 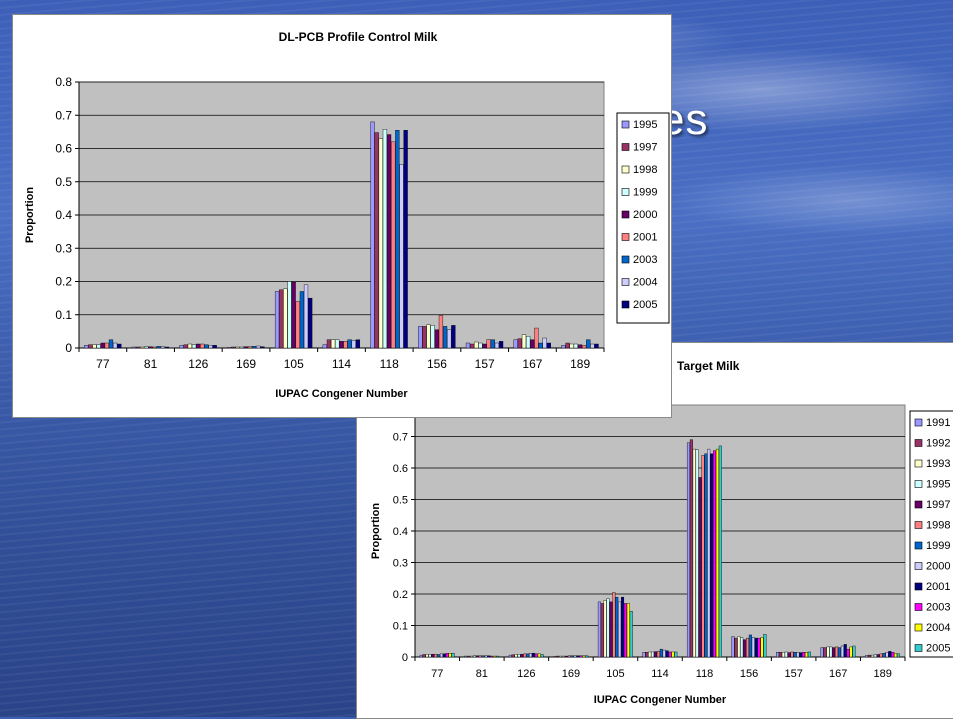 I want to click on legend-label: 2003, so click(x=645, y=260).